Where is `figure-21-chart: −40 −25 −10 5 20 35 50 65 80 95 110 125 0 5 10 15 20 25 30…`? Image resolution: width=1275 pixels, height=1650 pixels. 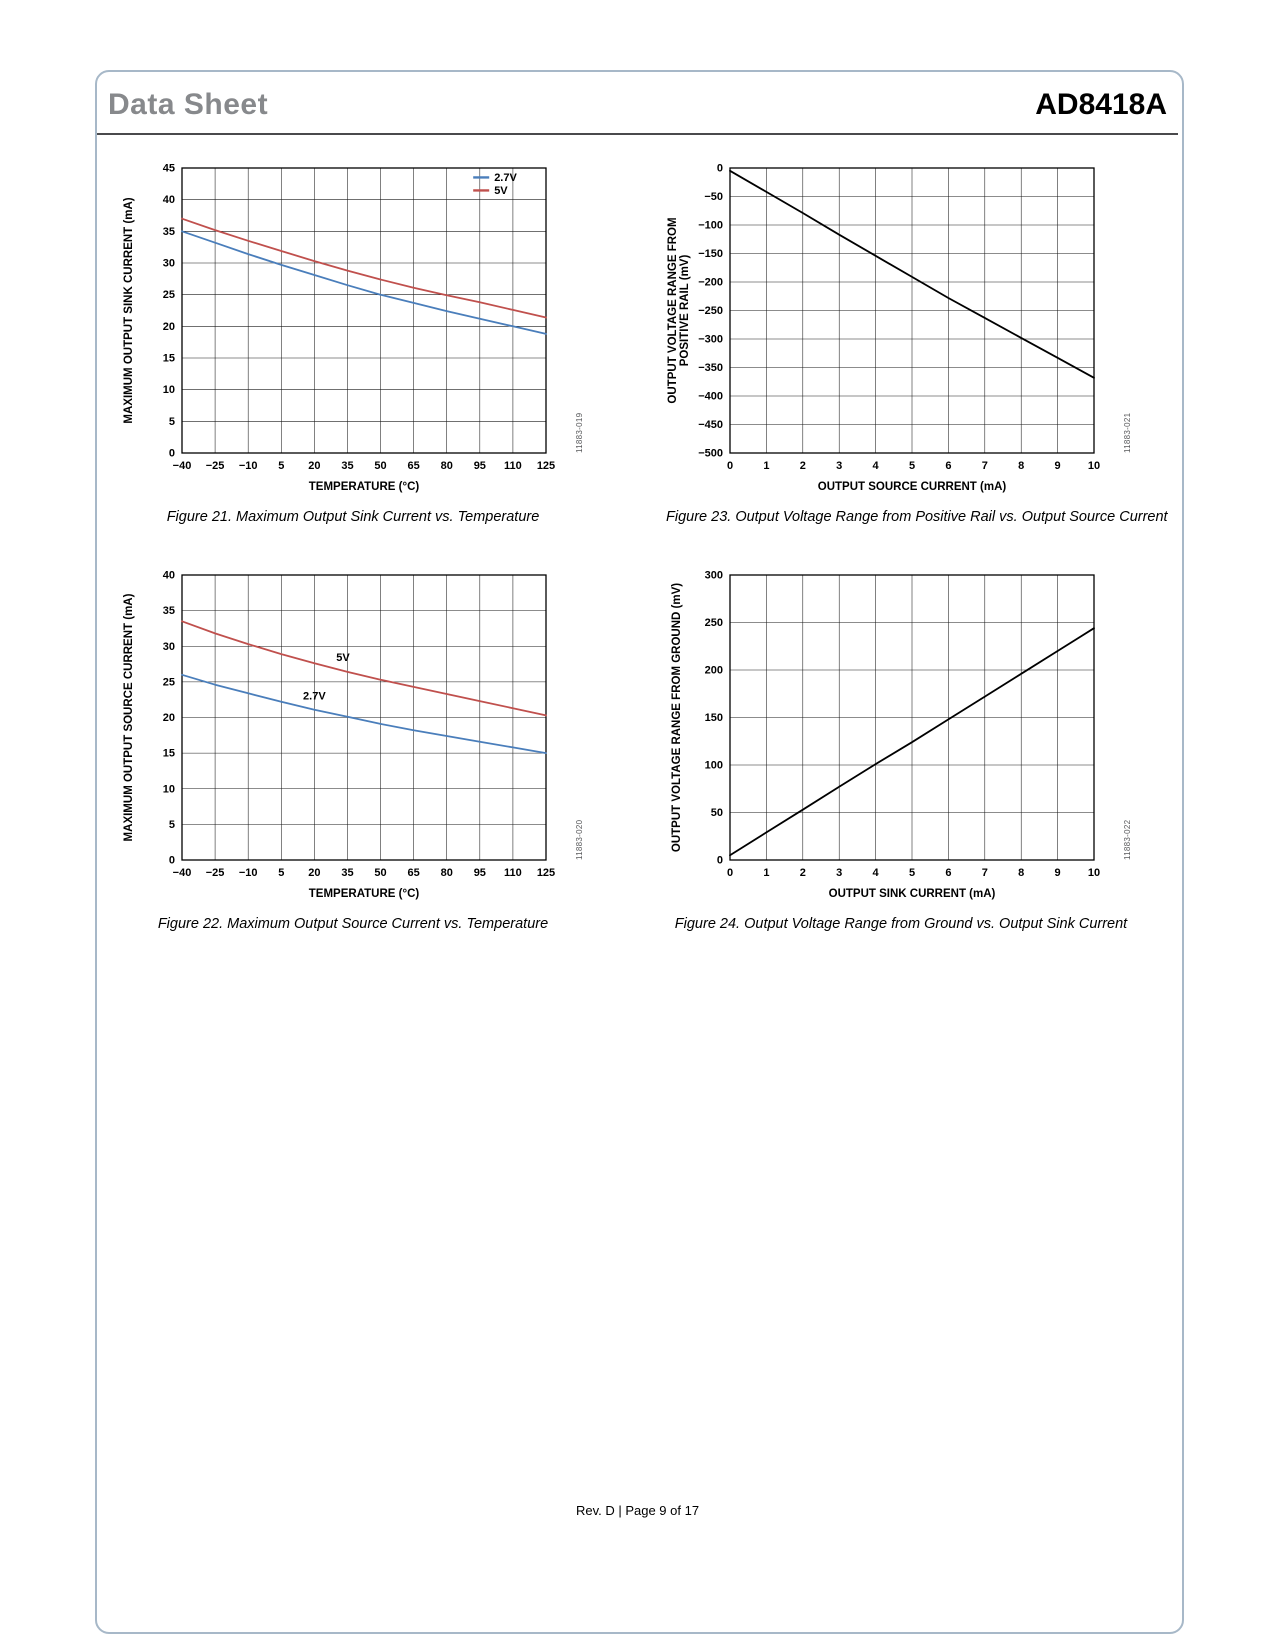 figure-21-chart: −40 −25 −10 5 20 35 50 65 80 95 110 125 0 5 10 15 20 25 30… is located at coordinates (353, 330).